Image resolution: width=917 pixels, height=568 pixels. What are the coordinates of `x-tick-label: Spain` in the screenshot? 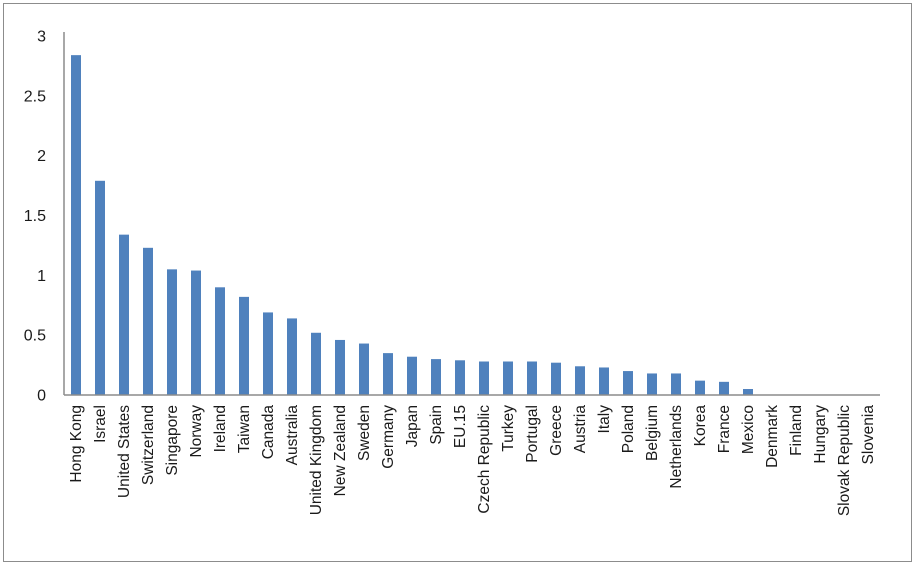 It's located at (436, 425).